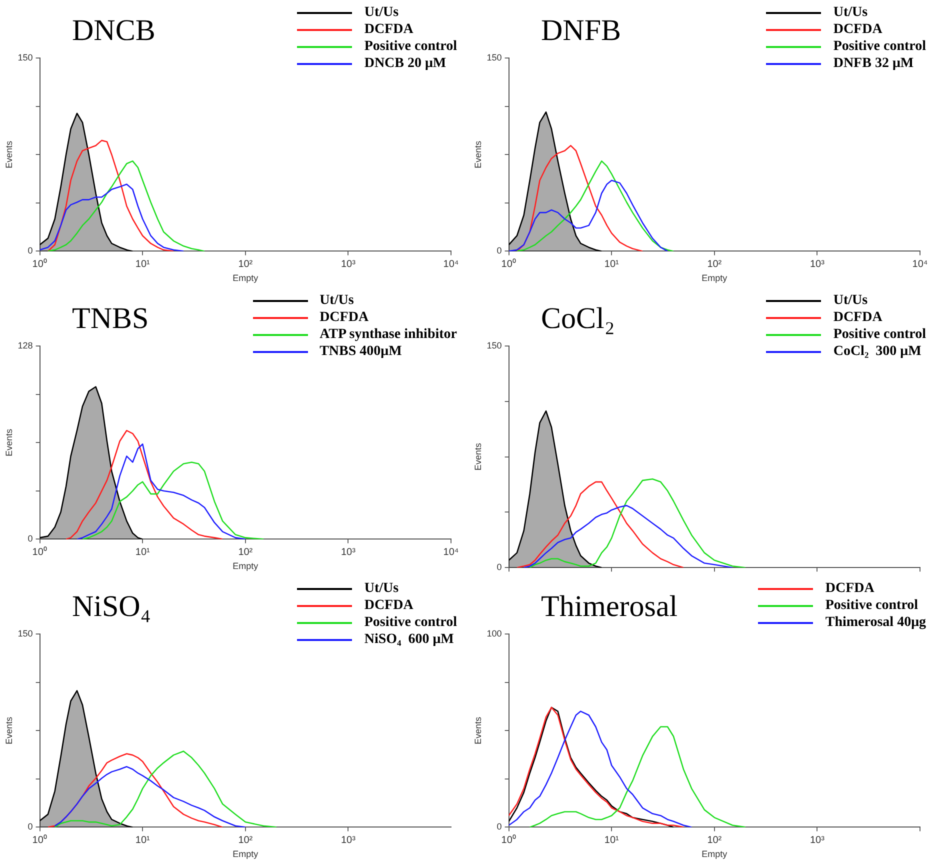  What do you see at coordinates (110, 319) in the screenshot?
I see `chart-title: TNBS` at bounding box center [110, 319].